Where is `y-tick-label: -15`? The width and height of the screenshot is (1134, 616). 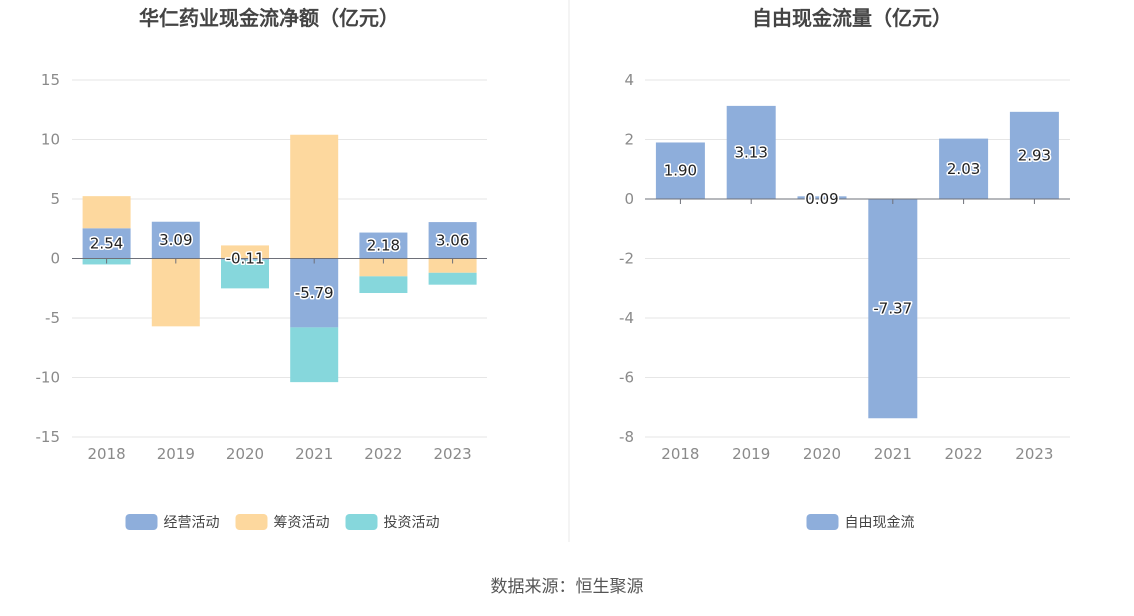
y-tick-label: -15 is located at coordinates (48, 437).